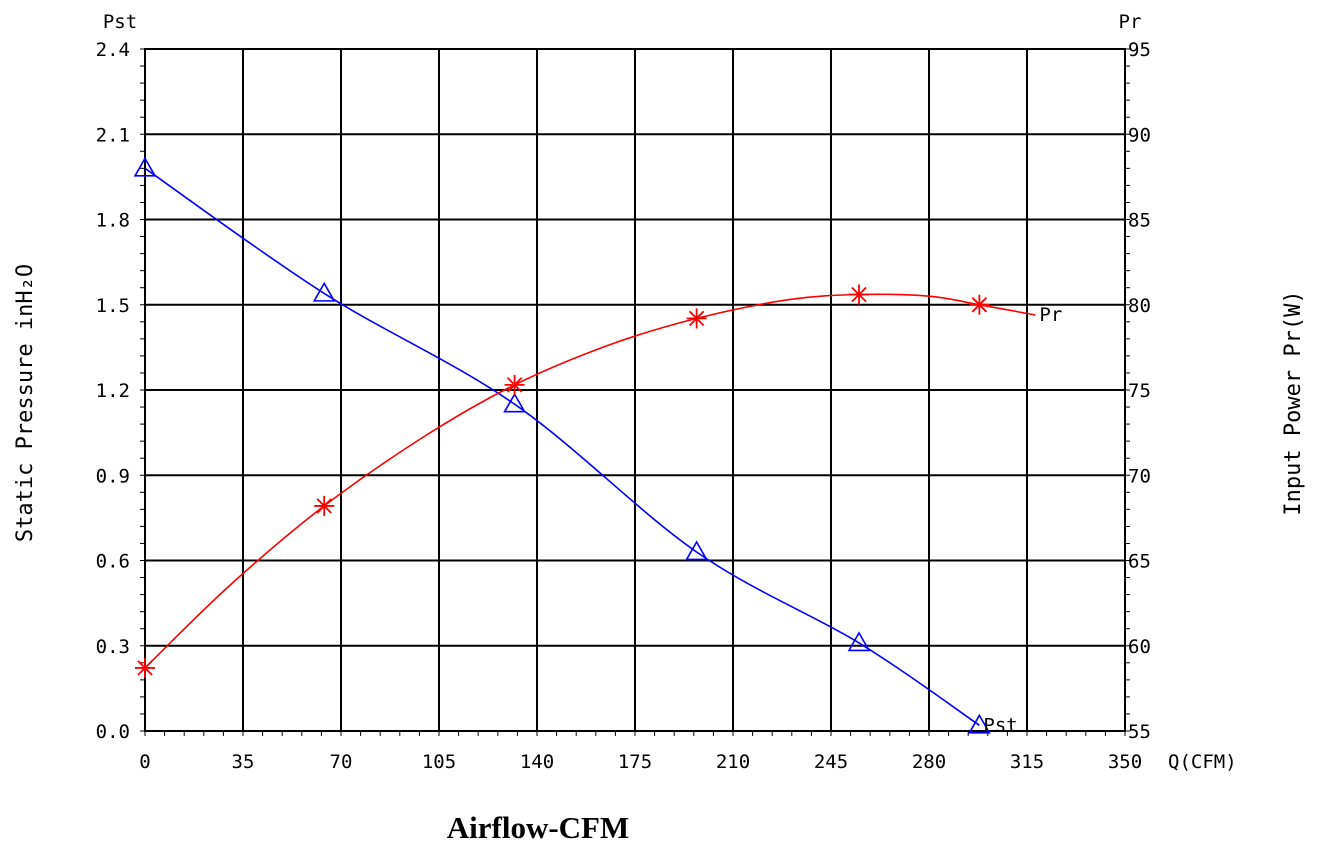  What do you see at coordinates (1139, 306) in the screenshot?
I see `right-tick-label: 80` at bounding box center [1139, 306].